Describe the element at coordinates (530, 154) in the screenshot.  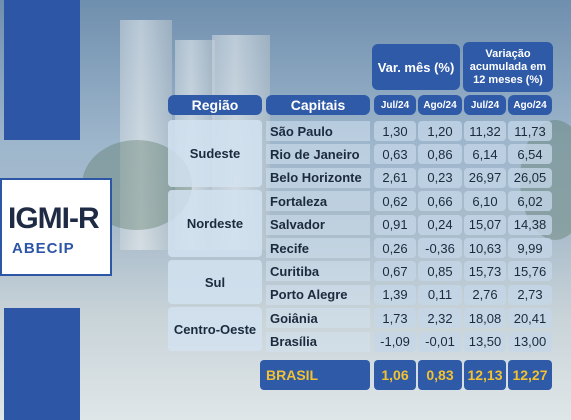
I see `value-cell: 6,54` at that location.